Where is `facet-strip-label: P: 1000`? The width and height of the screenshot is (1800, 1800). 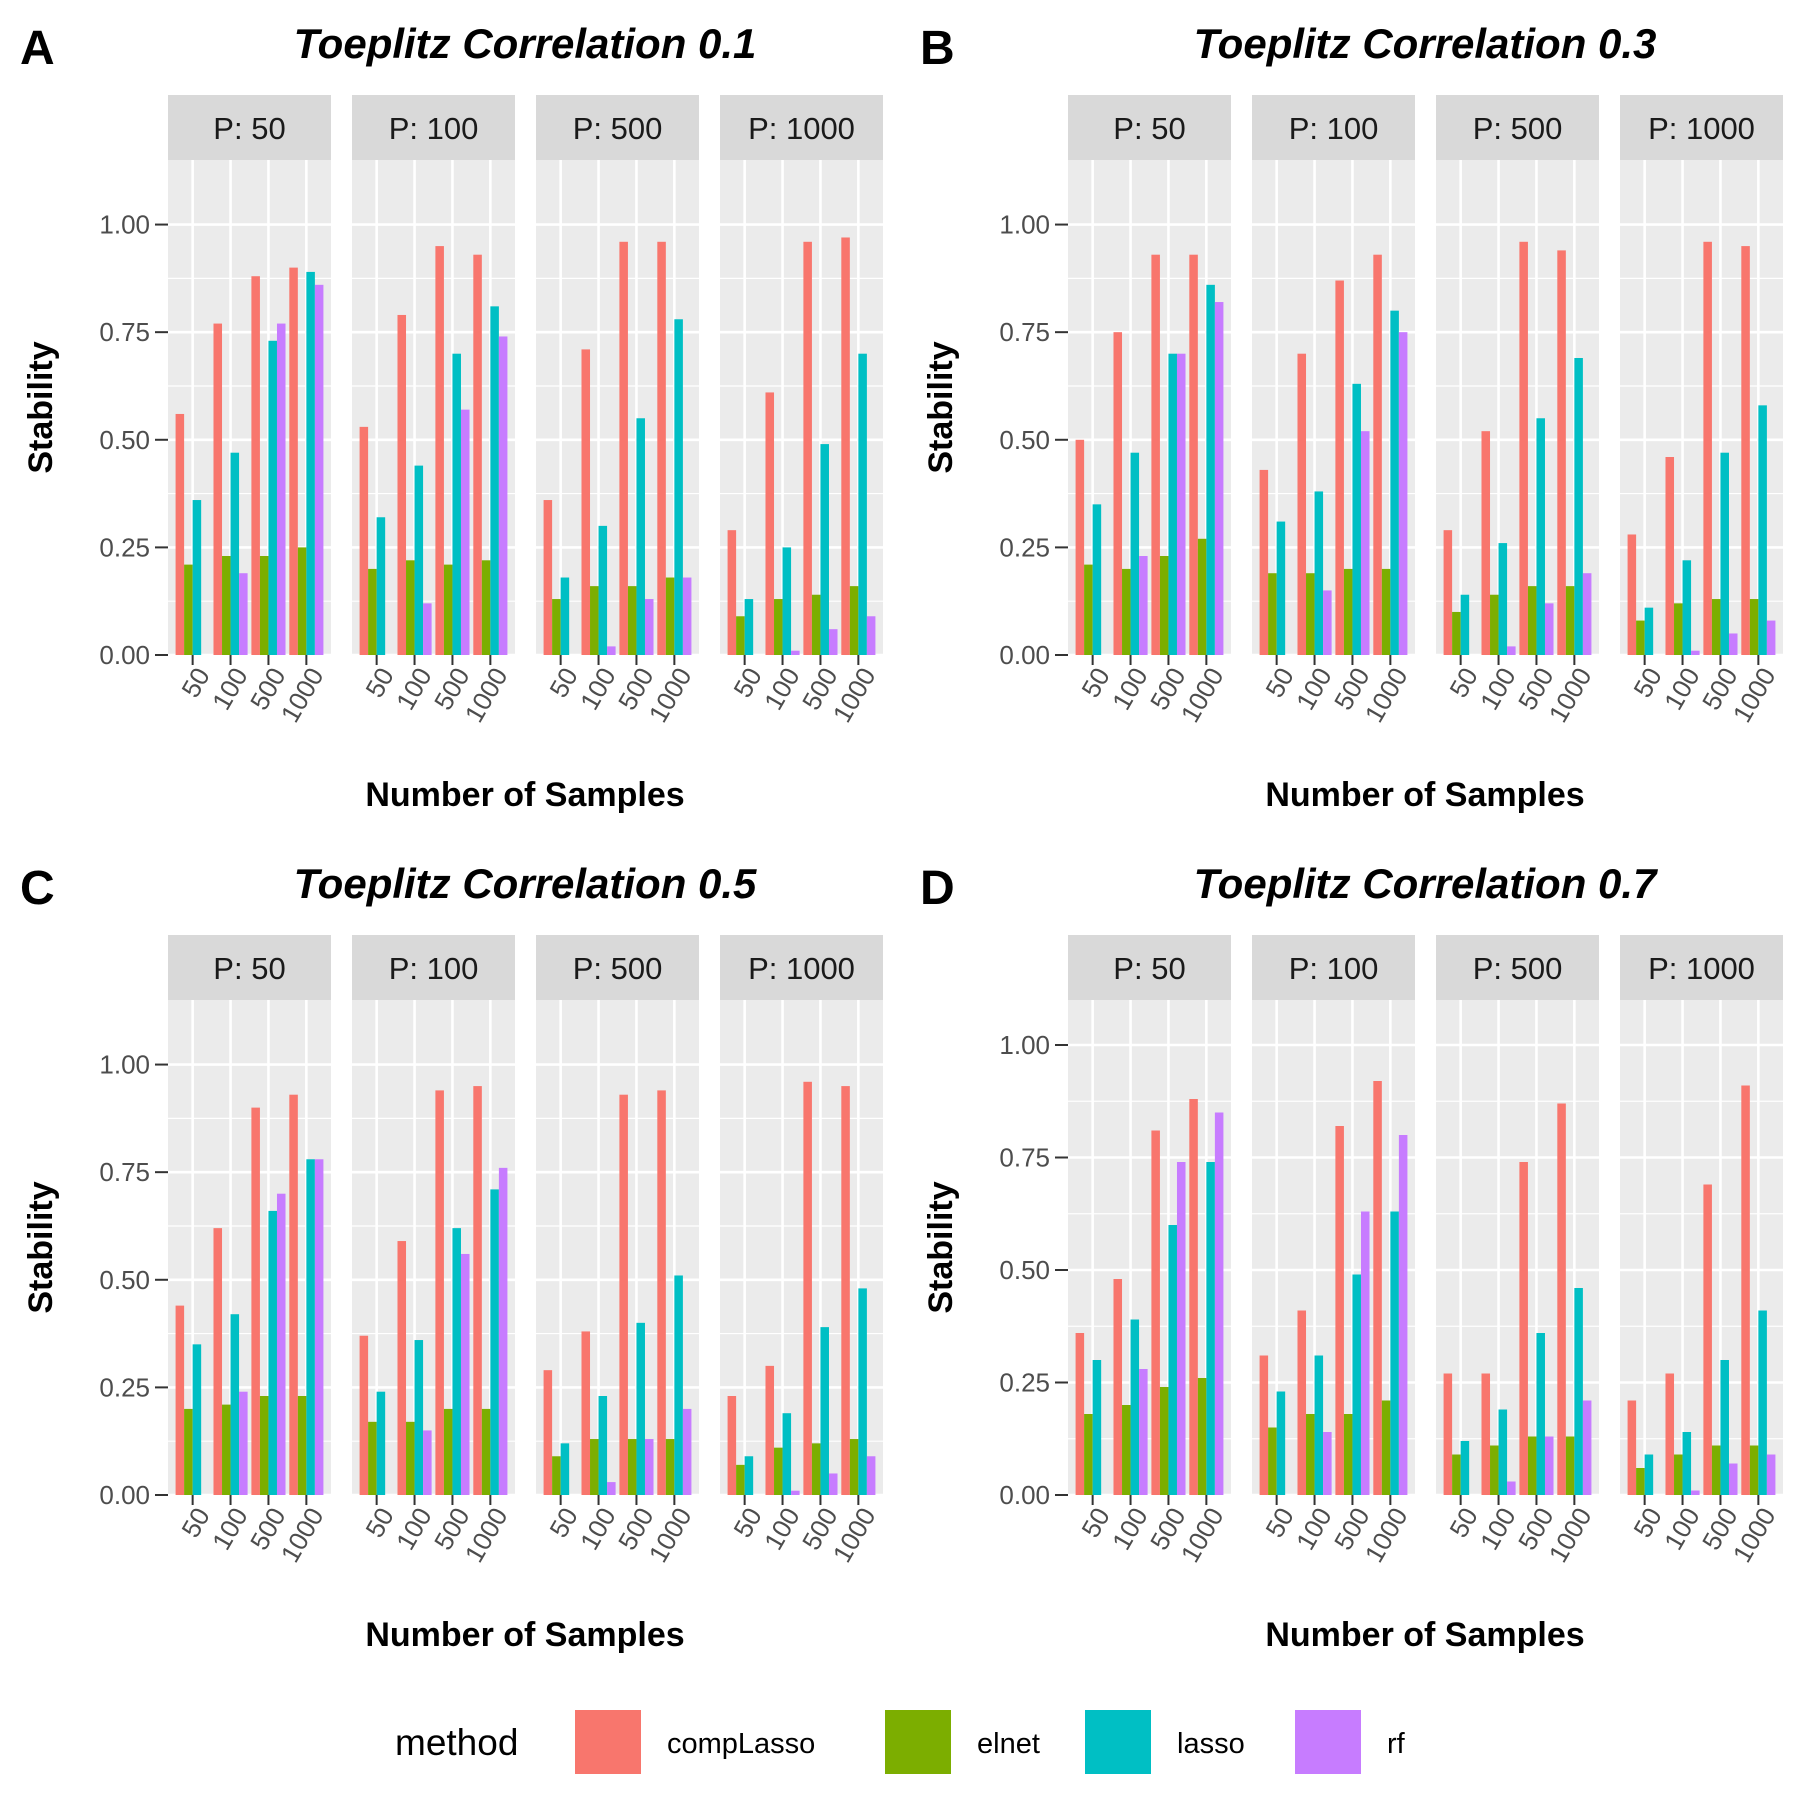
facet-strip-label: P: 1000 is located at coordinates (801, 128).